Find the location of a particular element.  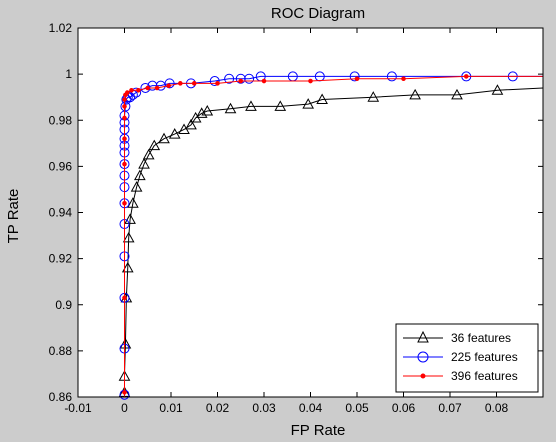

x-tick-label: 0.02 is located at coordinates (218, 408).